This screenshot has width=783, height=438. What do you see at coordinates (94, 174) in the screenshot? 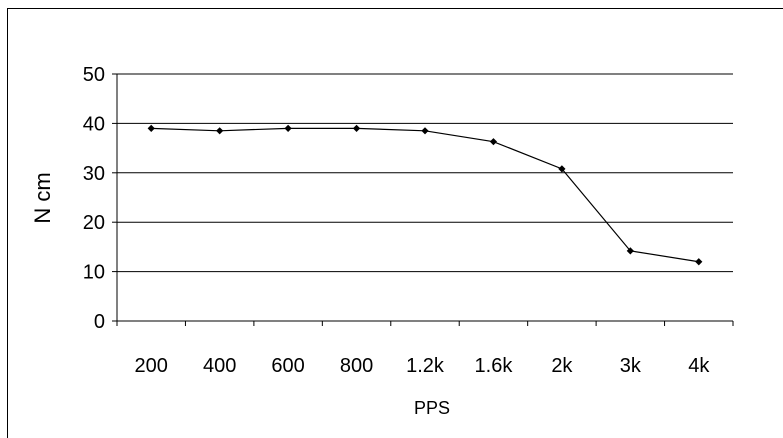
I see `y-tick-label: 30` at bounding box center [94, 174].